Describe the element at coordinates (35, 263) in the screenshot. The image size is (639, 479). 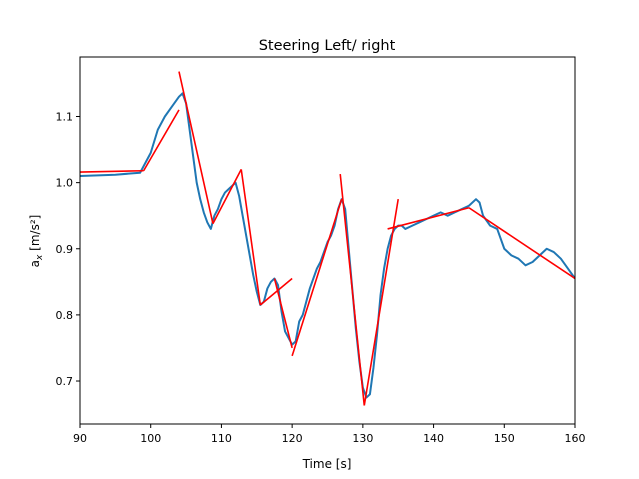
I see `y-axis-label-main: a` at that location.